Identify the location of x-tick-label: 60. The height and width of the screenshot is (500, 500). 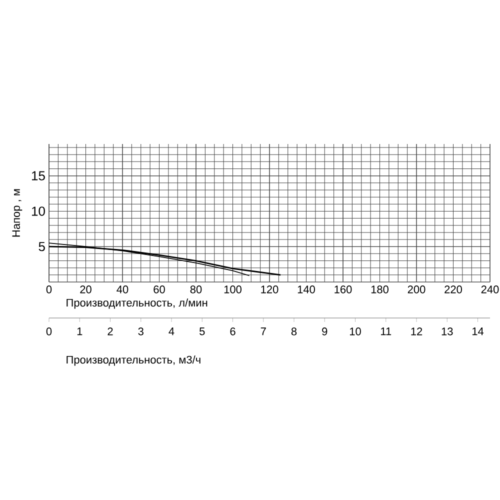
(159, 290).